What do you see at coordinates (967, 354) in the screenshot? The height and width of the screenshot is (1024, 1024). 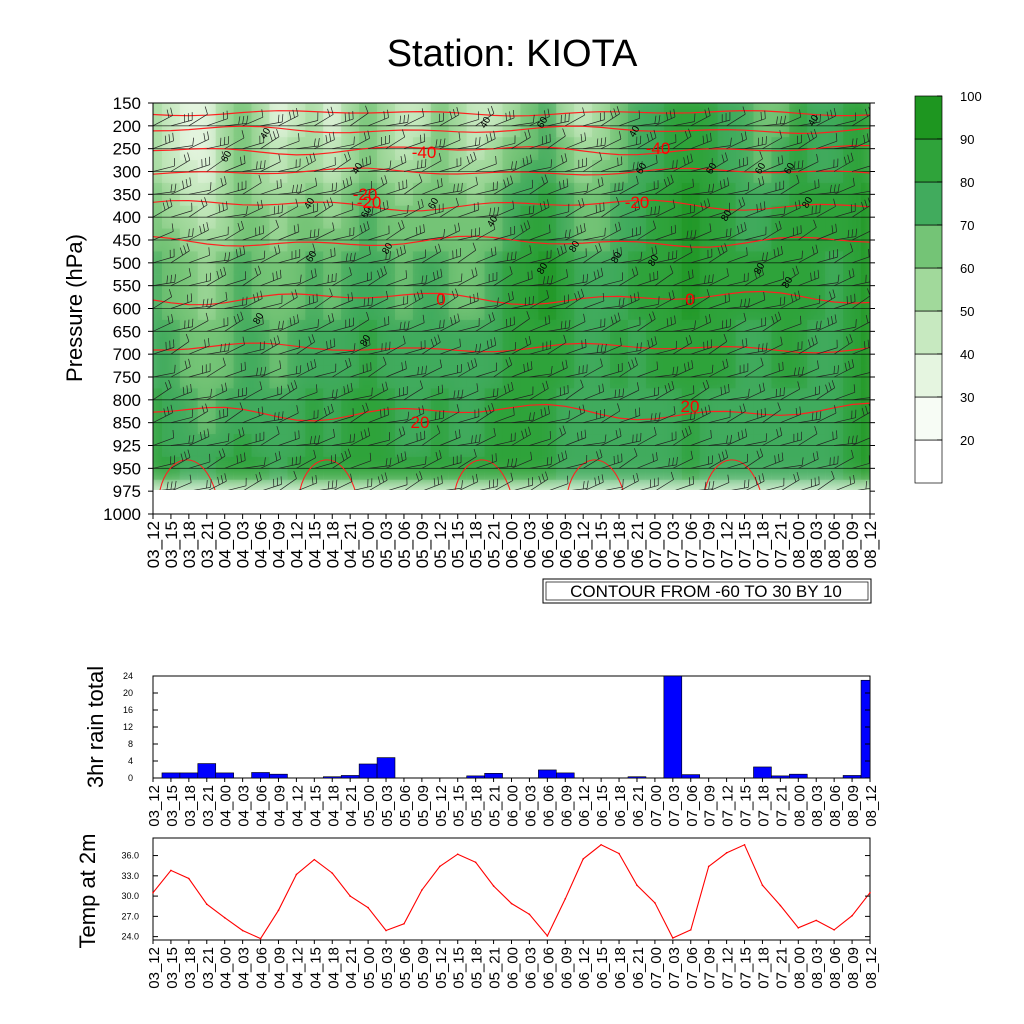 I see `colorbar-label: 40` at bounding box center [967, 354].